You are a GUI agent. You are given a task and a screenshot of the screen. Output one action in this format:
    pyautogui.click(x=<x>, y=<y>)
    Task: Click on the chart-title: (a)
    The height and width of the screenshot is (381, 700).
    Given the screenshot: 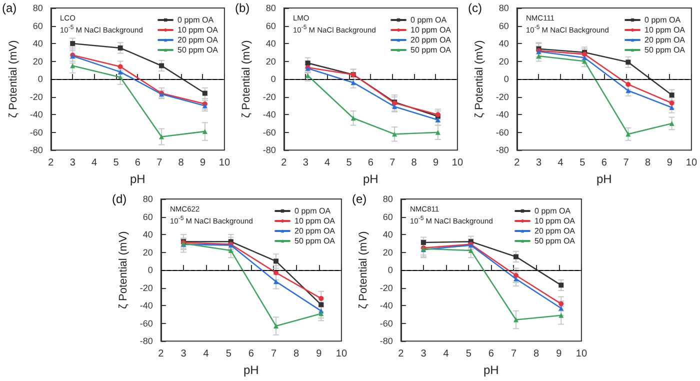 What is the action you would take?
    pyautogui.click(x=9, y=8)
    